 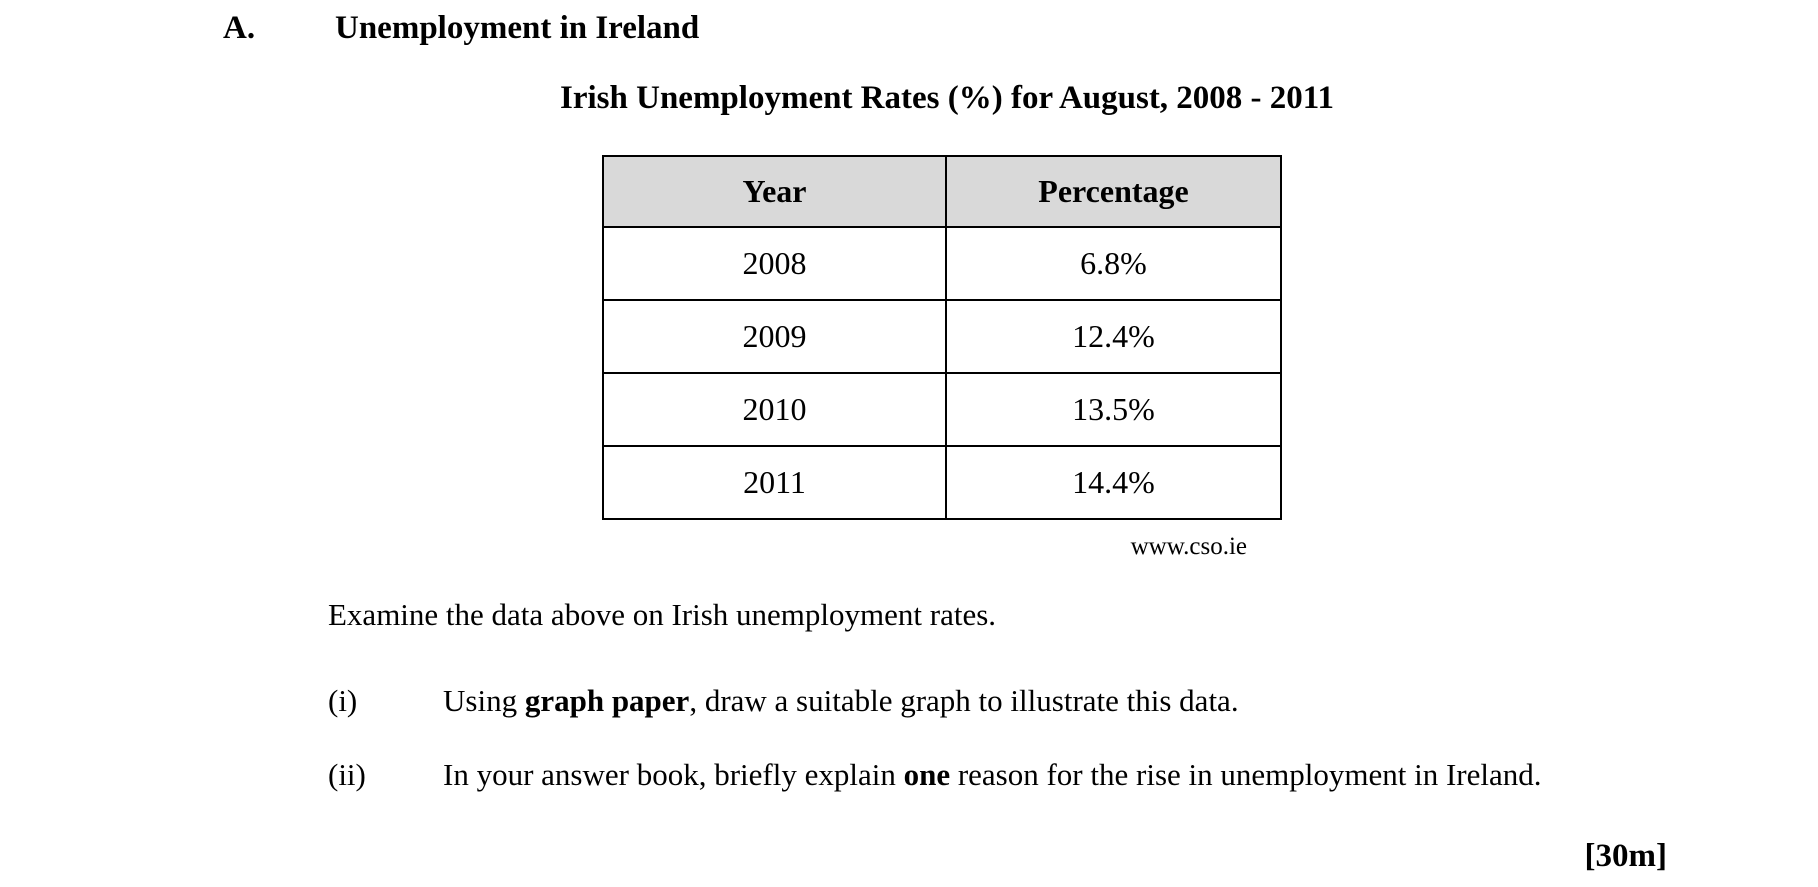 What do you see at coordinates (774, 191) in the screenshot?
I see `table-header-year: Year` at bounding box center [774, 191].